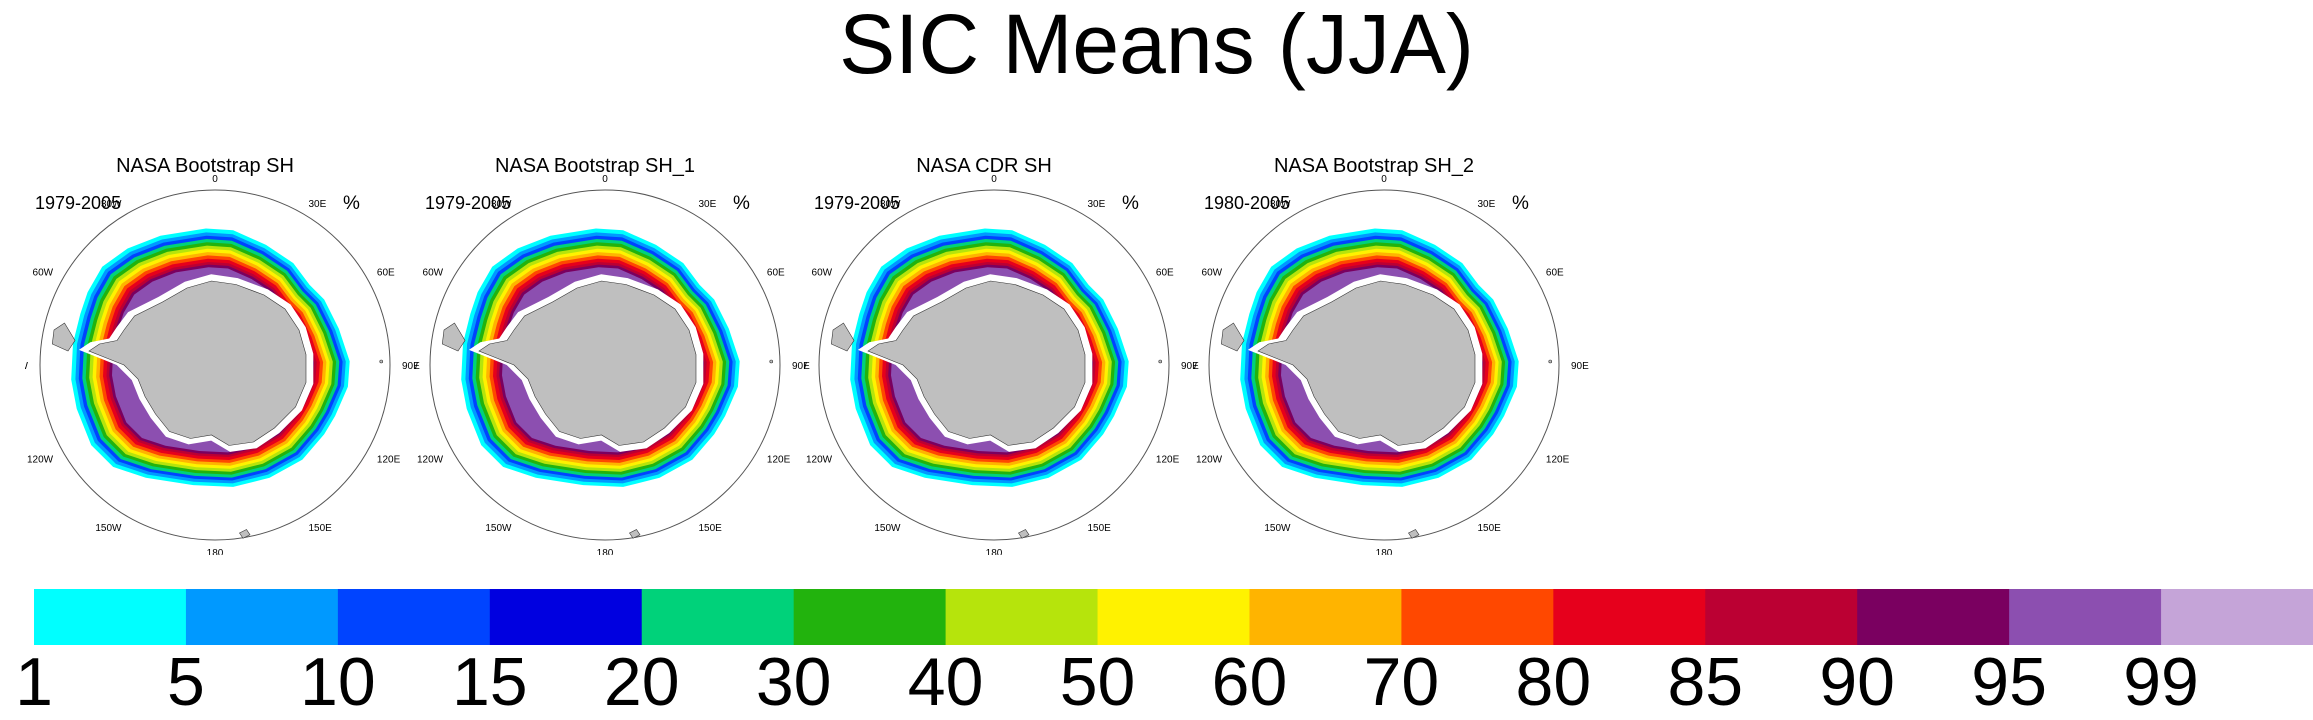  Describe the element at coordinates (1705, 682) in the screenshot. I see `colorbar-tick-label: 85` at that location.